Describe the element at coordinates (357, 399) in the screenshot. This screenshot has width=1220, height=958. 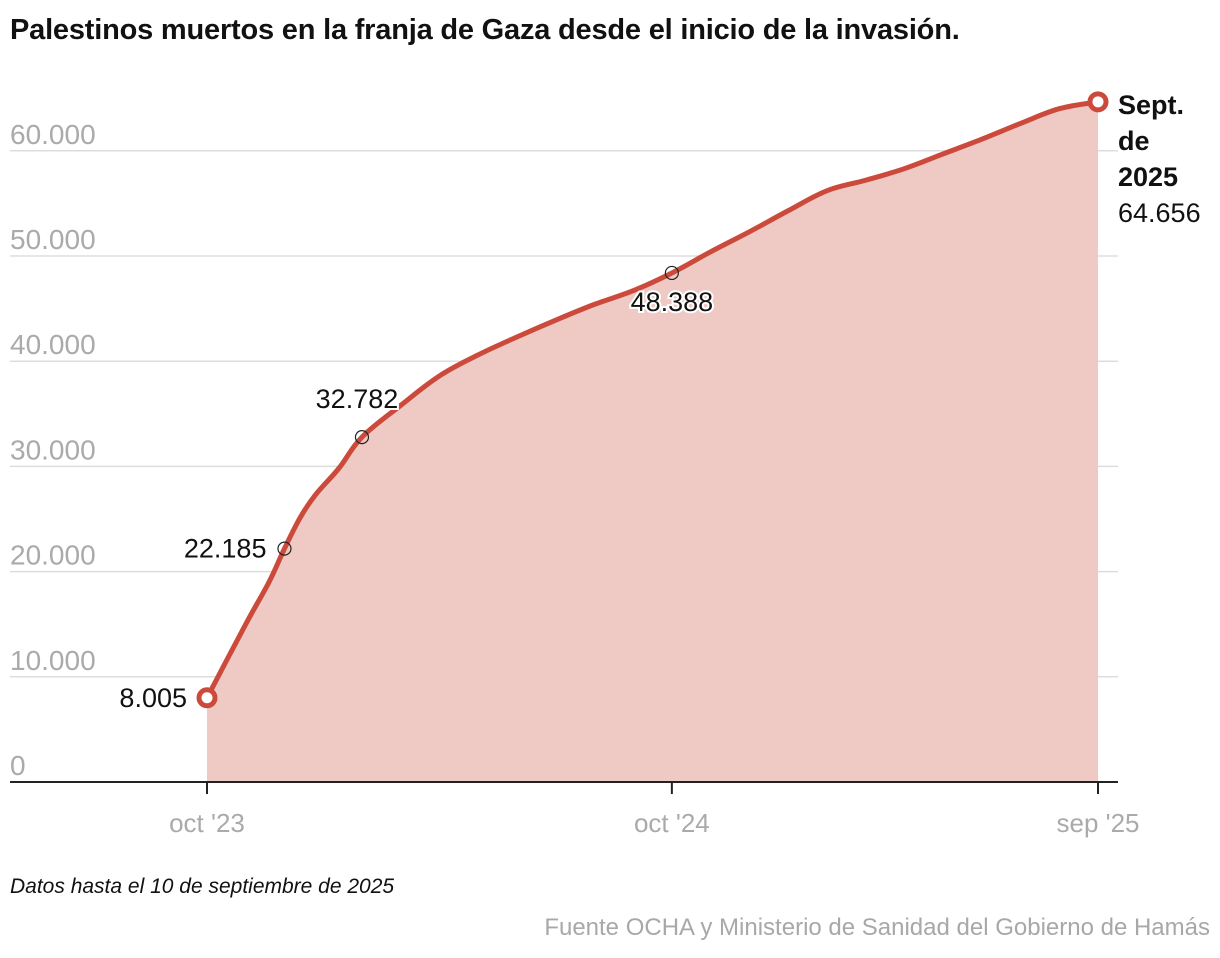
I see `data-label: 32.782` at that location.